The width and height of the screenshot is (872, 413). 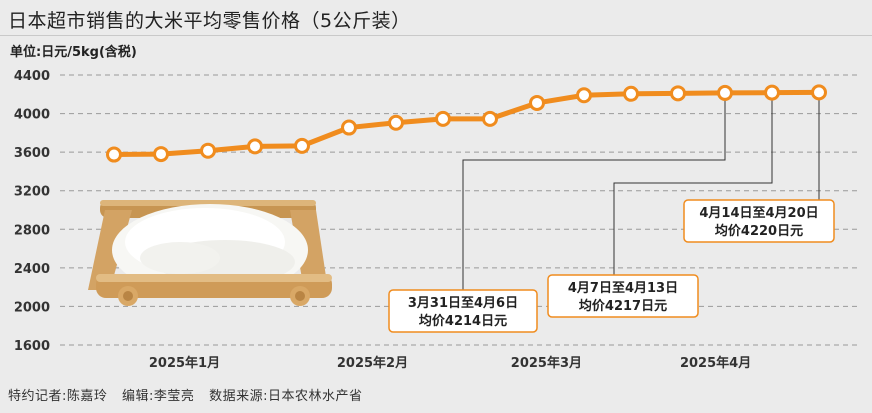 I want to click on footer-credits: 特约记者:陈嘉玲 编辑:李莹亮 数据来源:日本农林水产省, so click(x=190, y=394).